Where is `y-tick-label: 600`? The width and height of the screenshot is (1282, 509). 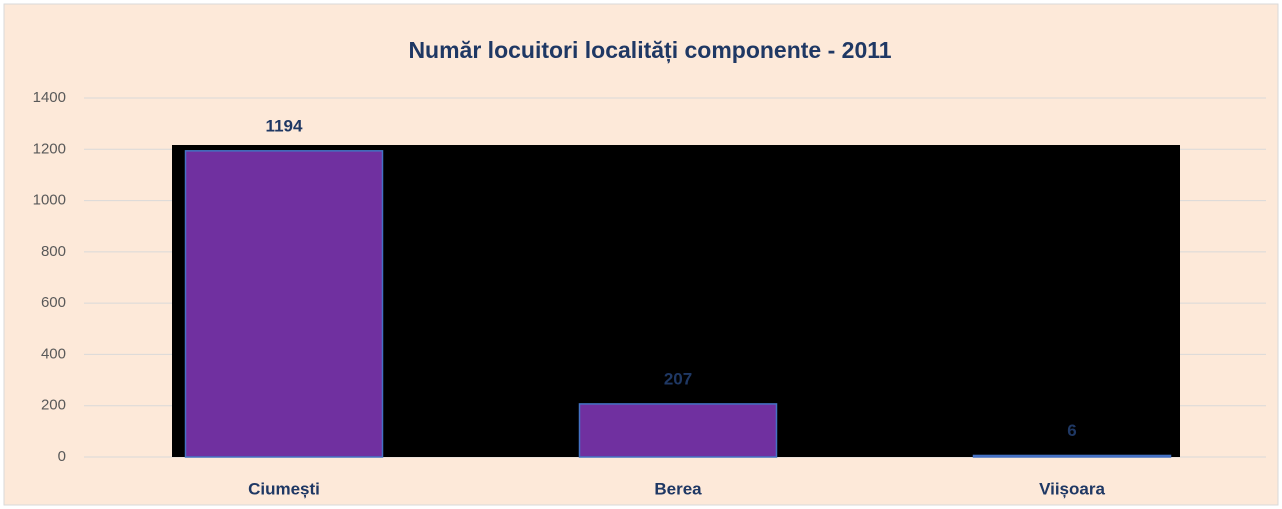 y-tick-label: 600 is located at coordinates (53, 302).